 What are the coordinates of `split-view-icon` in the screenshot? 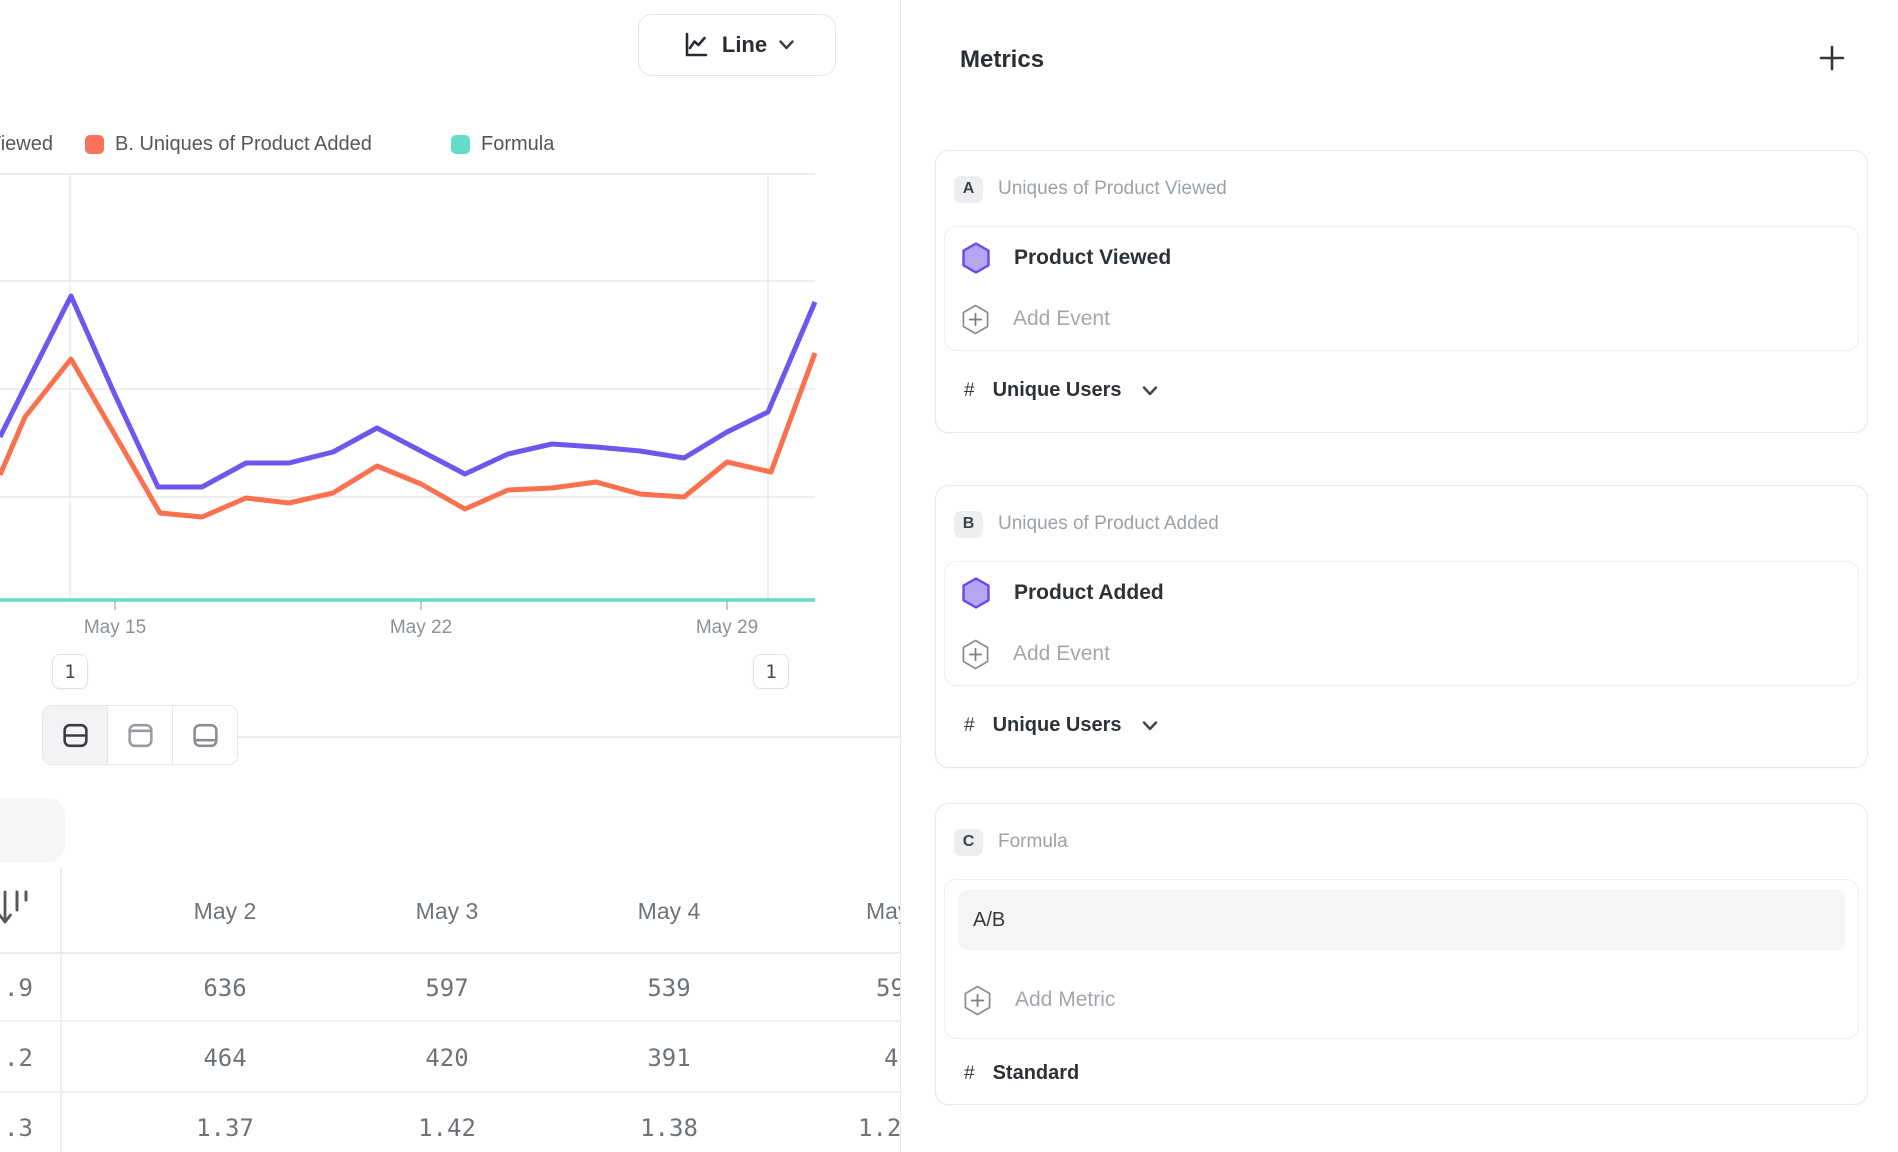 It's located at (75, 735).